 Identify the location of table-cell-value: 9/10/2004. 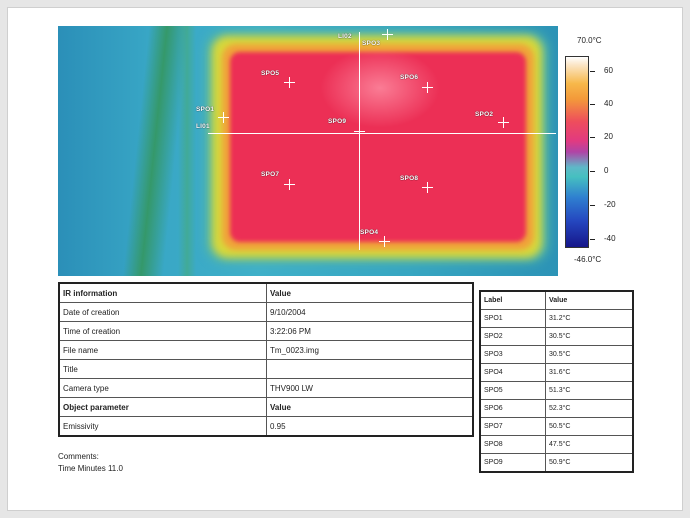
(370, 312).